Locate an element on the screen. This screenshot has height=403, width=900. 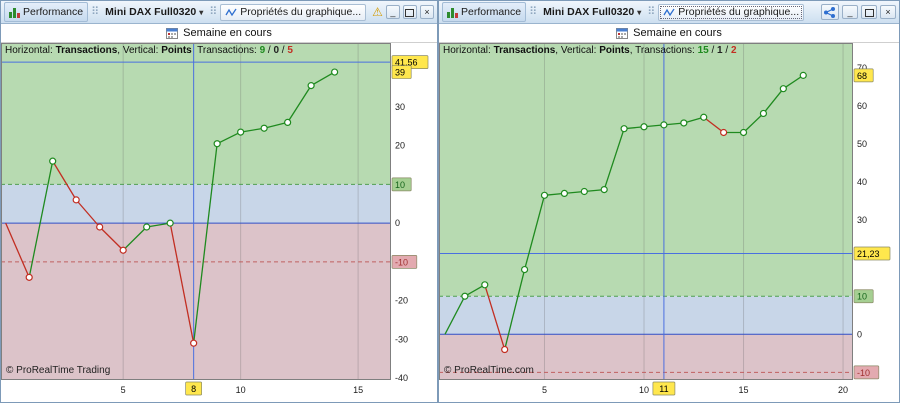
svg-text: 41,56 is located at coordinates (406, 63).